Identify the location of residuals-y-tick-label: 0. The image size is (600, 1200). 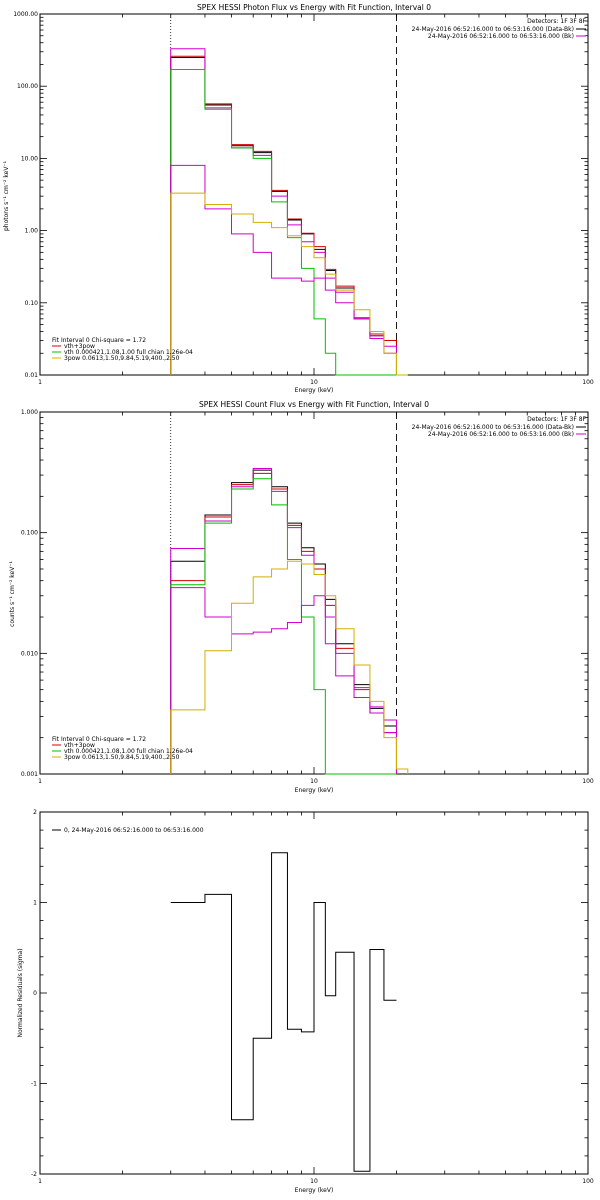
(35, 993).